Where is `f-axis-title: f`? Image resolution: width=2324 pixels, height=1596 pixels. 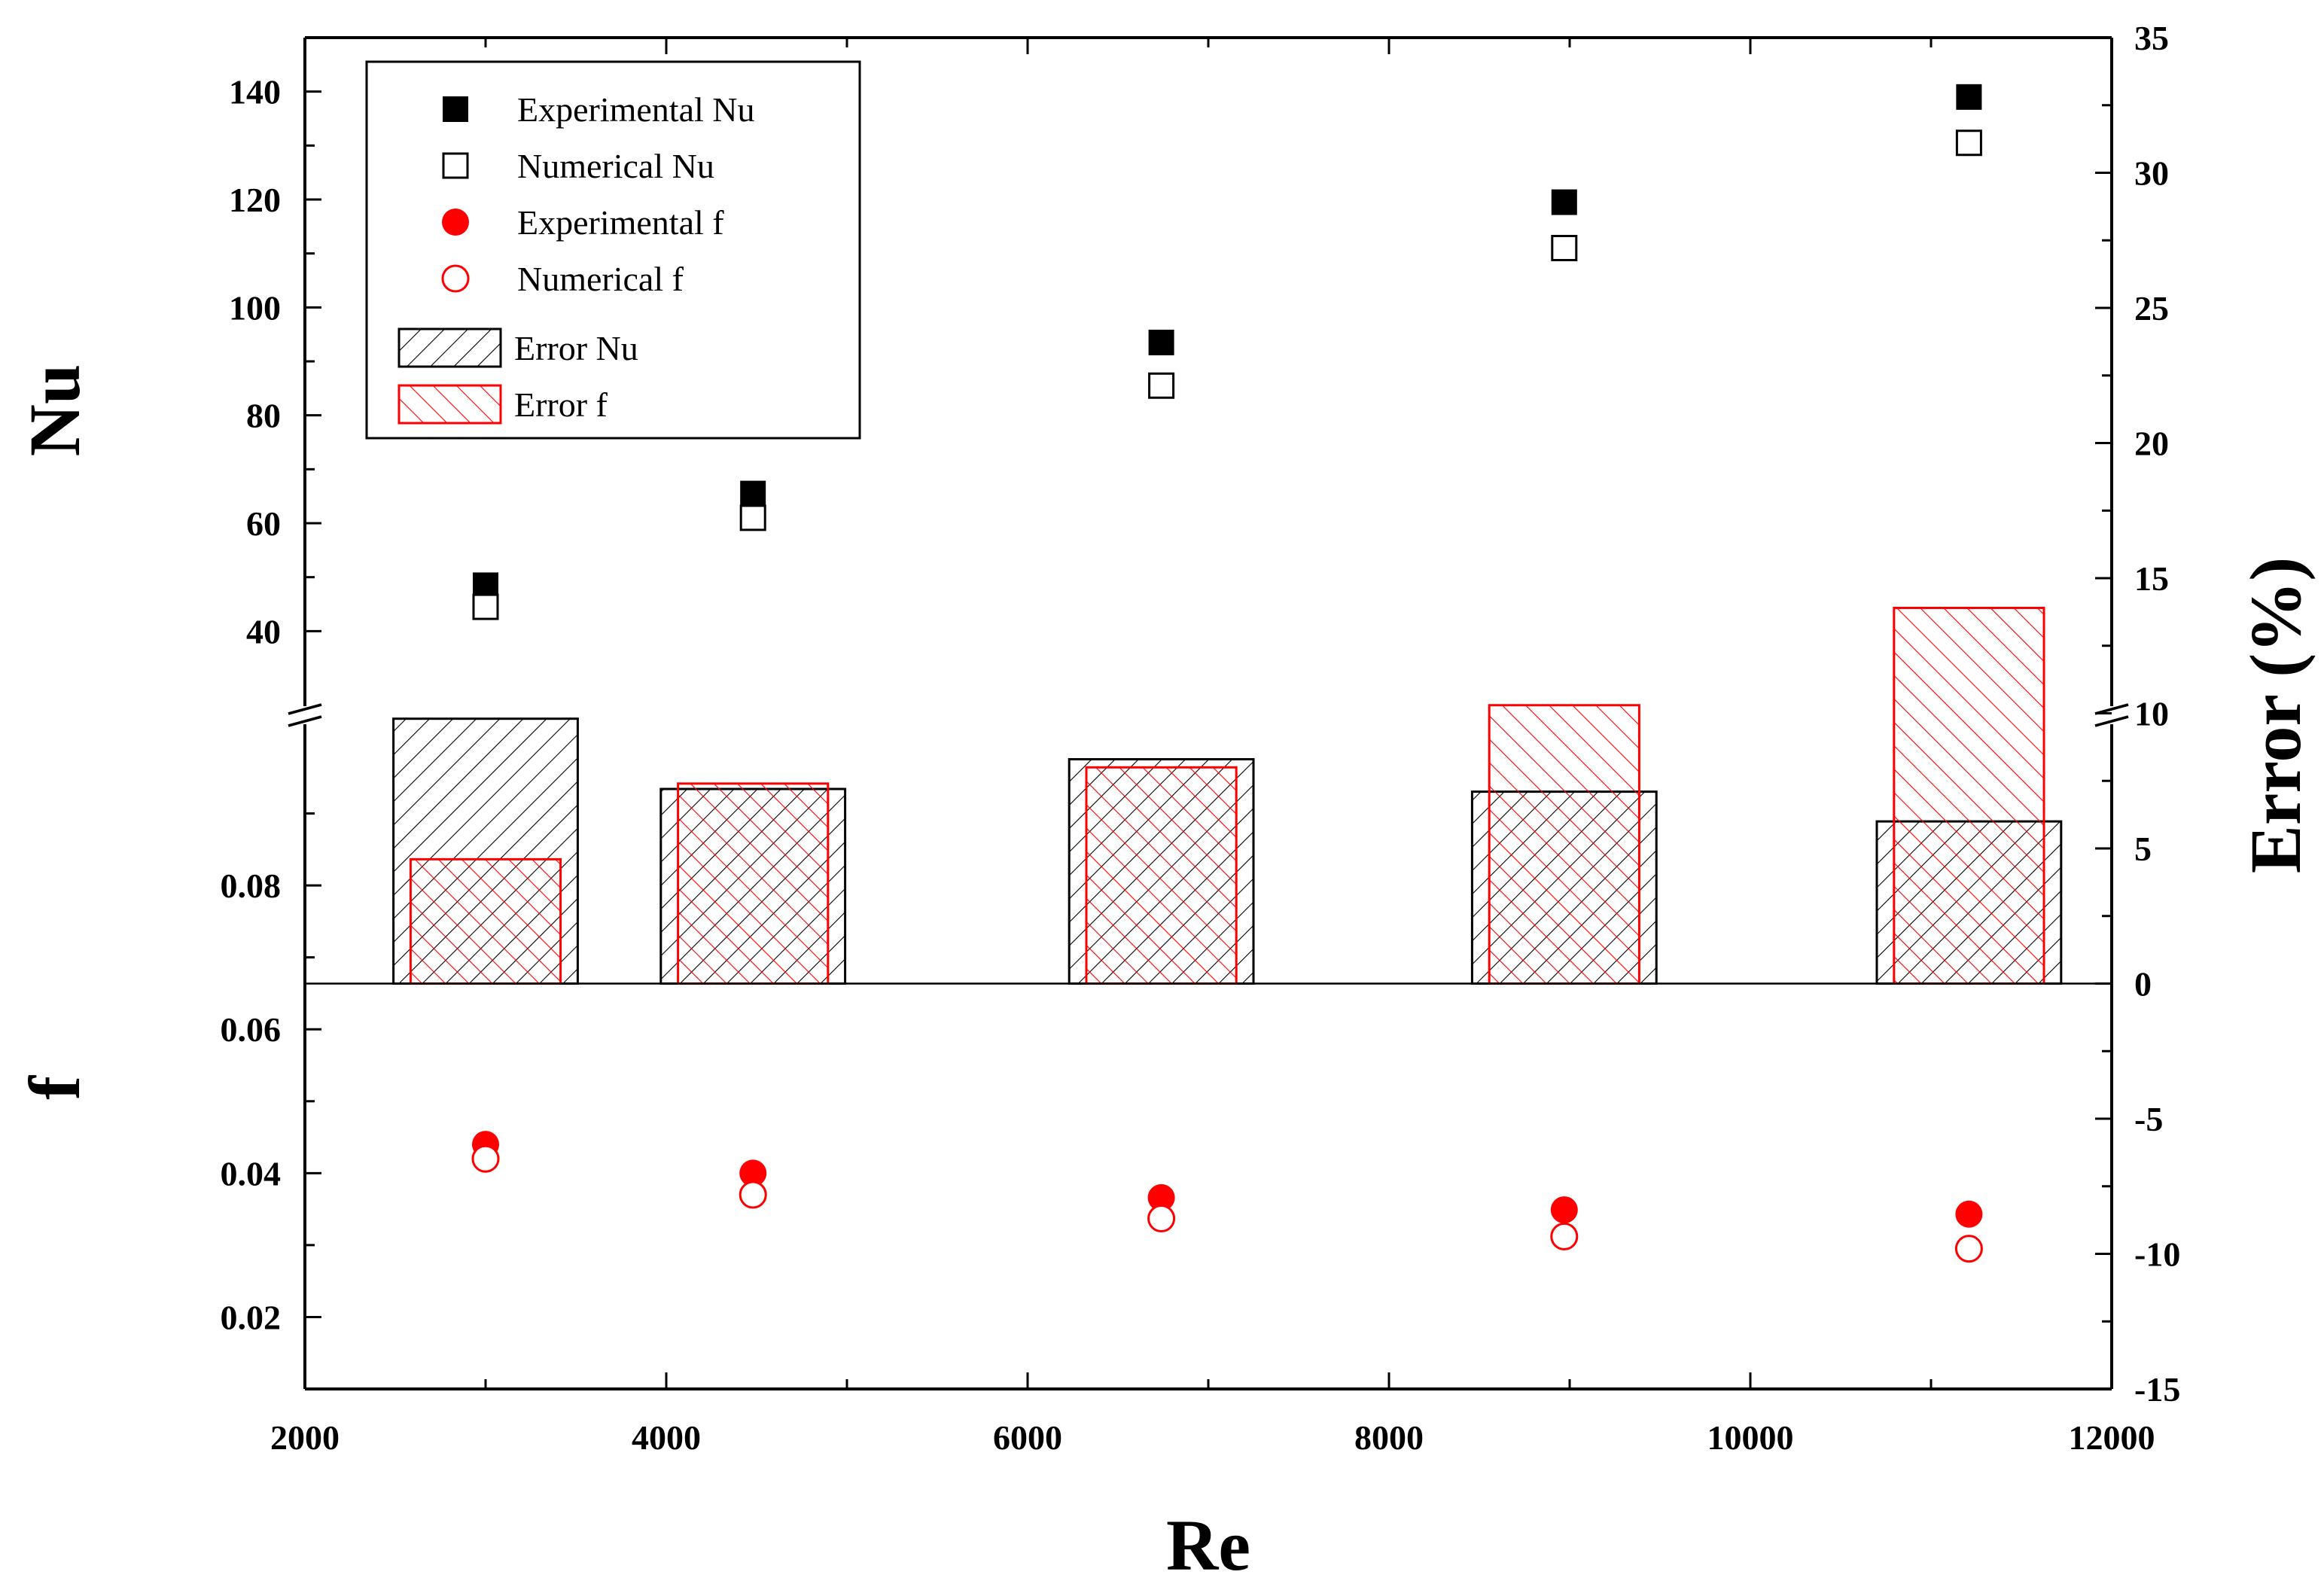
f-axis-title: f is located at coordinates (55, 1087).